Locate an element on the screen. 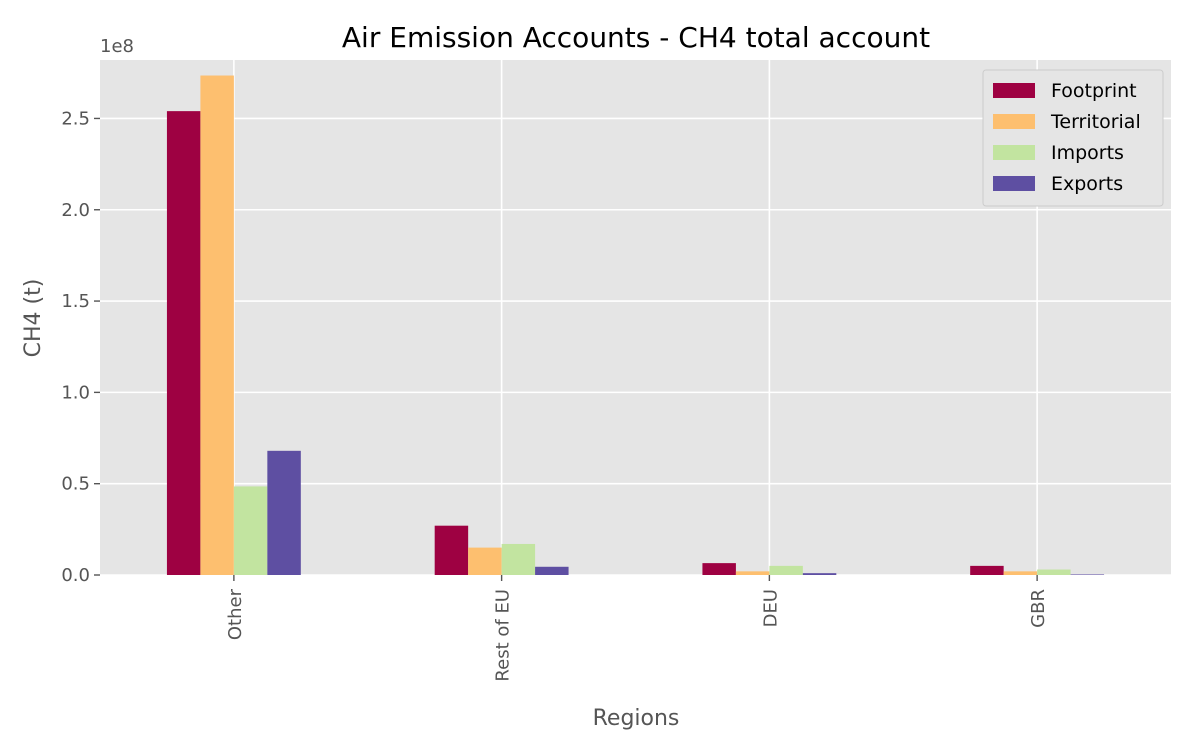  bar-exports-gbr is located at coordinates (1087, 574).